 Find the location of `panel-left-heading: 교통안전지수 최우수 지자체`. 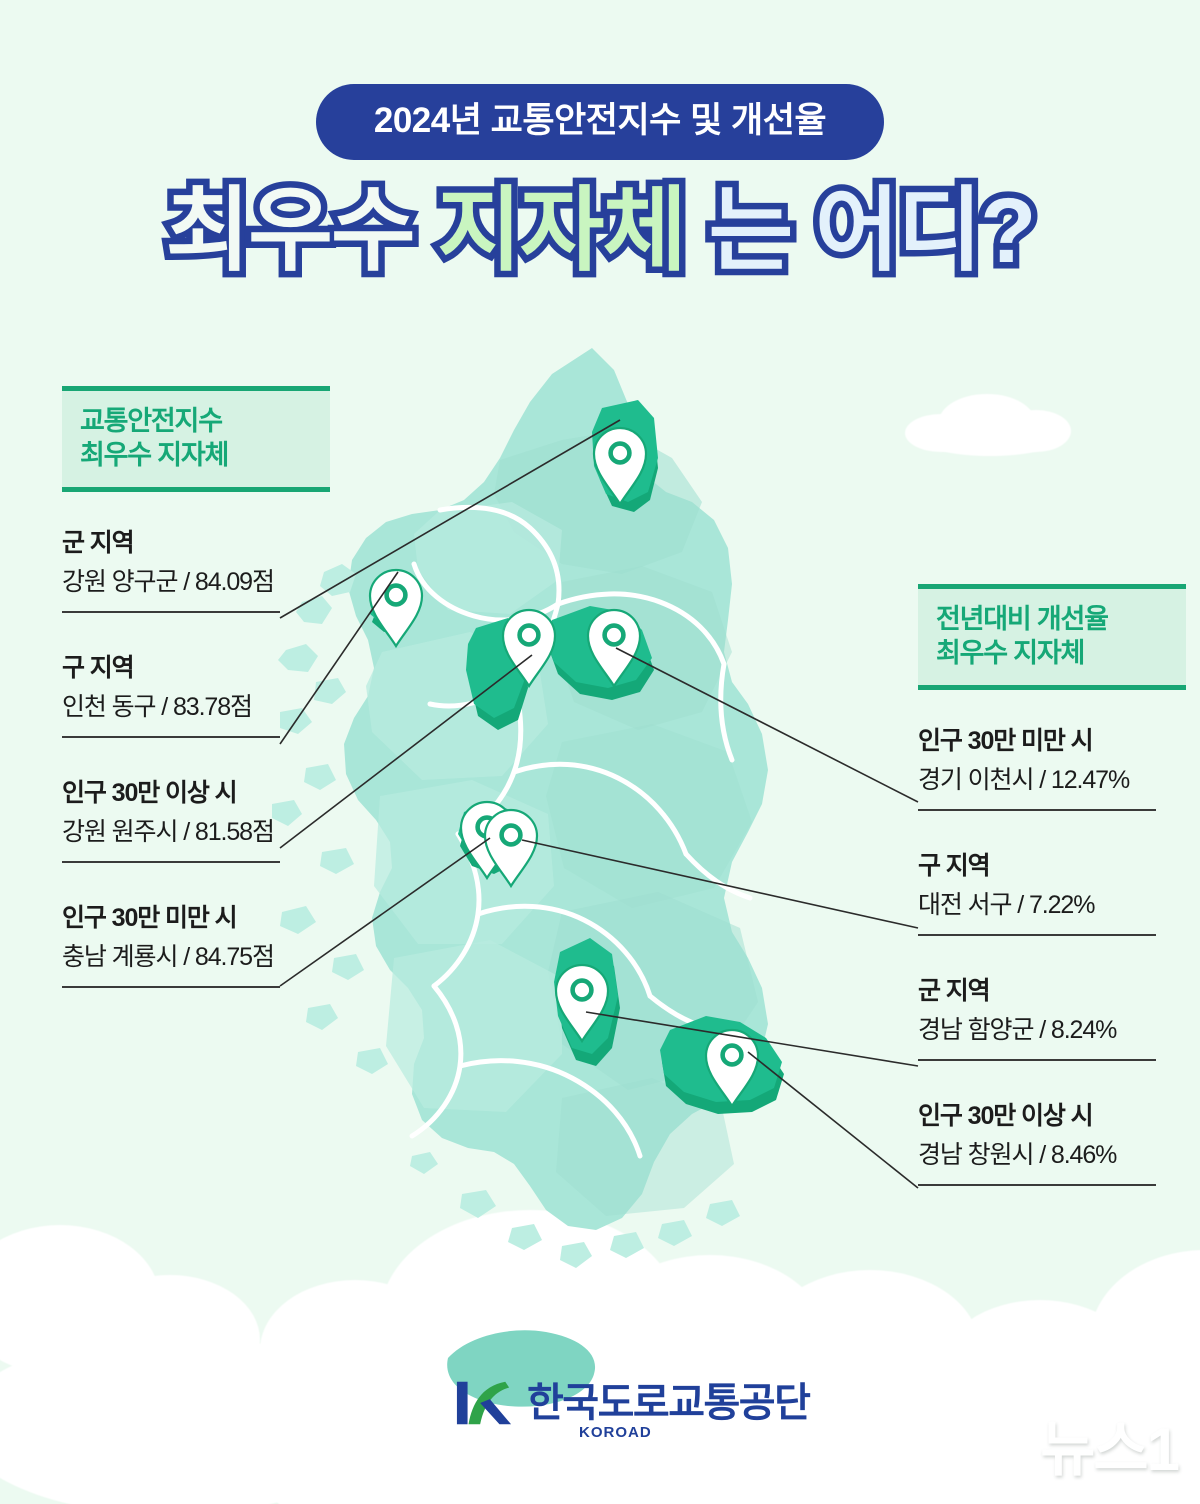

panel-left-heading: 교통안전지수 최우수 지자체 is located at coordinates (196, 439).